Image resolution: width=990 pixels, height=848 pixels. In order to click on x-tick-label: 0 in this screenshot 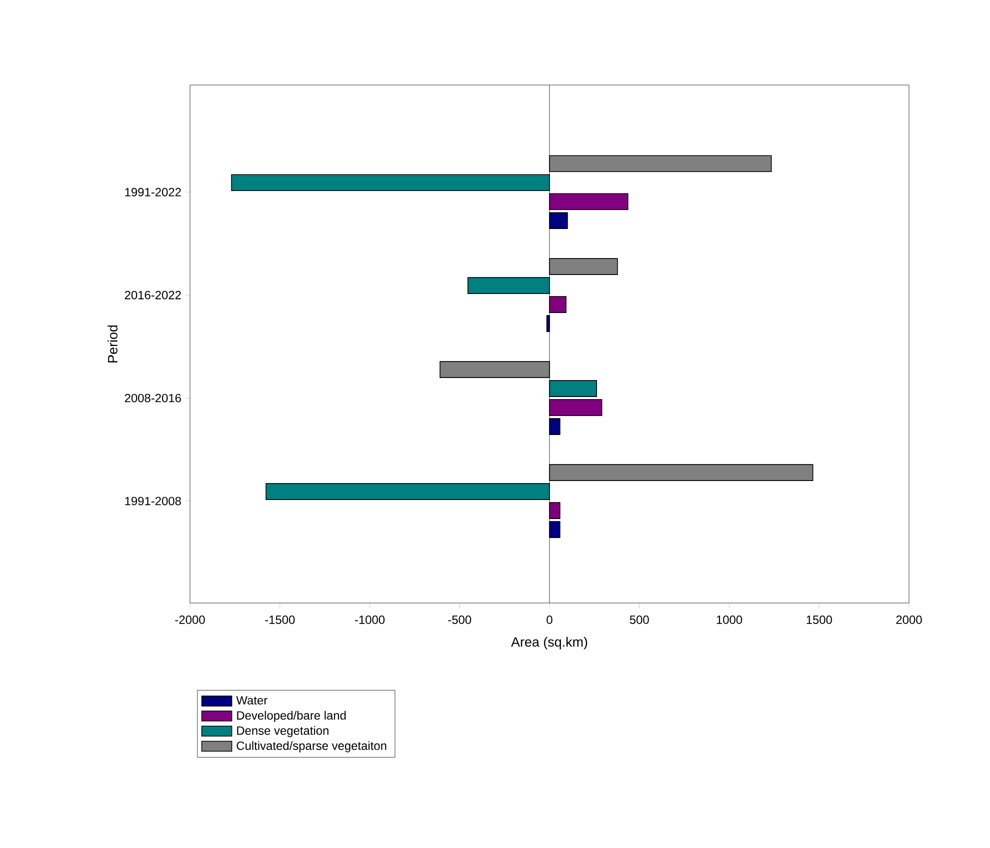, I will do `click(549, 620)`.